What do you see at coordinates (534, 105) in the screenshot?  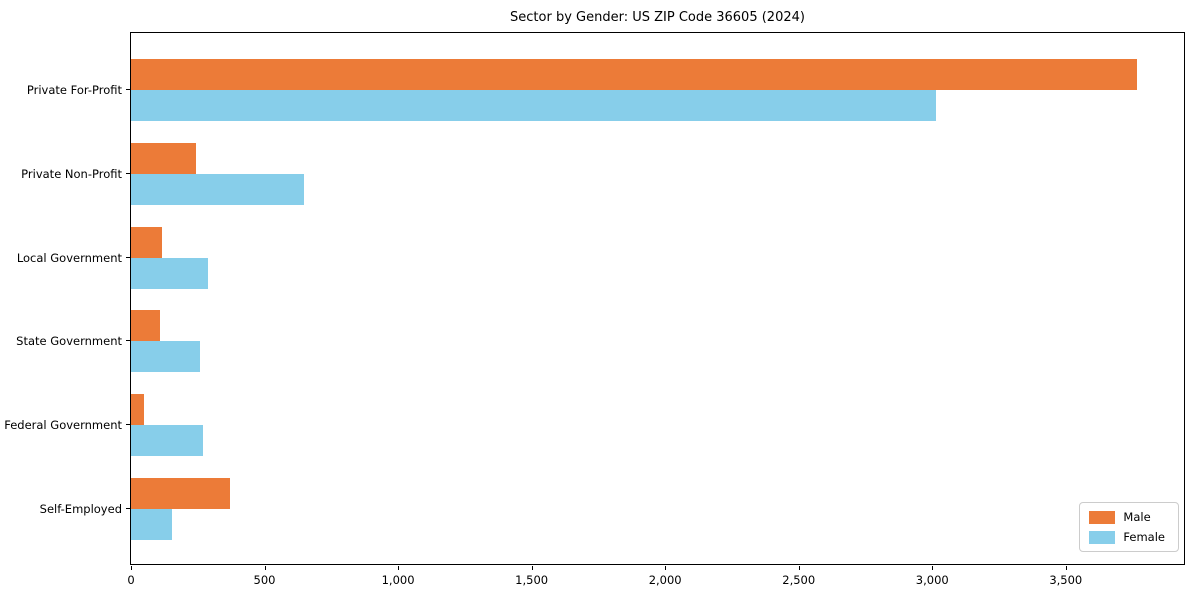 I see `bar-female-private-for-profit` at bounding box center [534, 105].